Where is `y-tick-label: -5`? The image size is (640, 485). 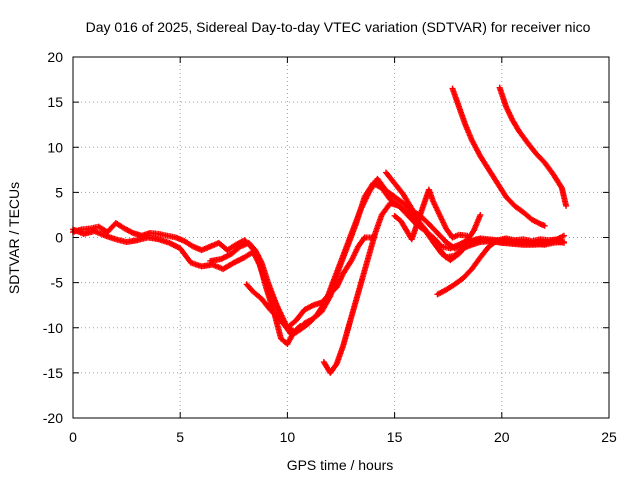 y-tick-label: -5 is located at coordinates (57, 283).